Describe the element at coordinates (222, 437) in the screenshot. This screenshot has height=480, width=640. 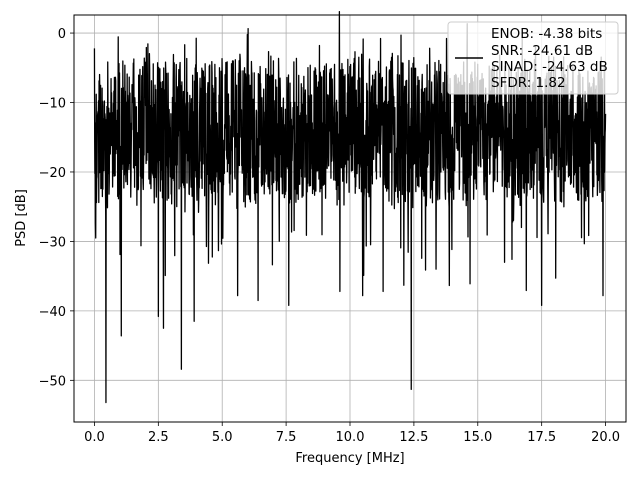
I see `x-tick-label: 5.0` at that location.